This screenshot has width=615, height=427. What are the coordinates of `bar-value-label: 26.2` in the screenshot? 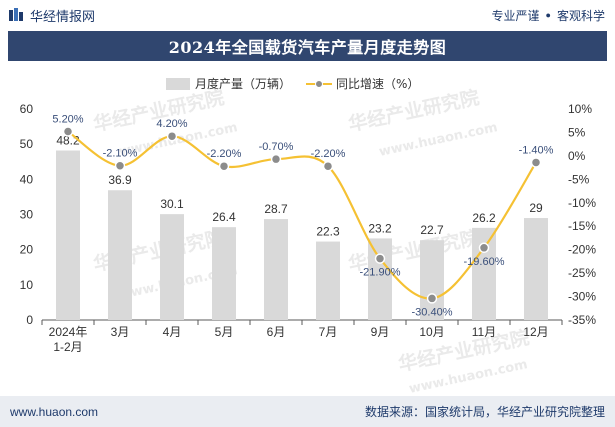 It's located at (484, 218).